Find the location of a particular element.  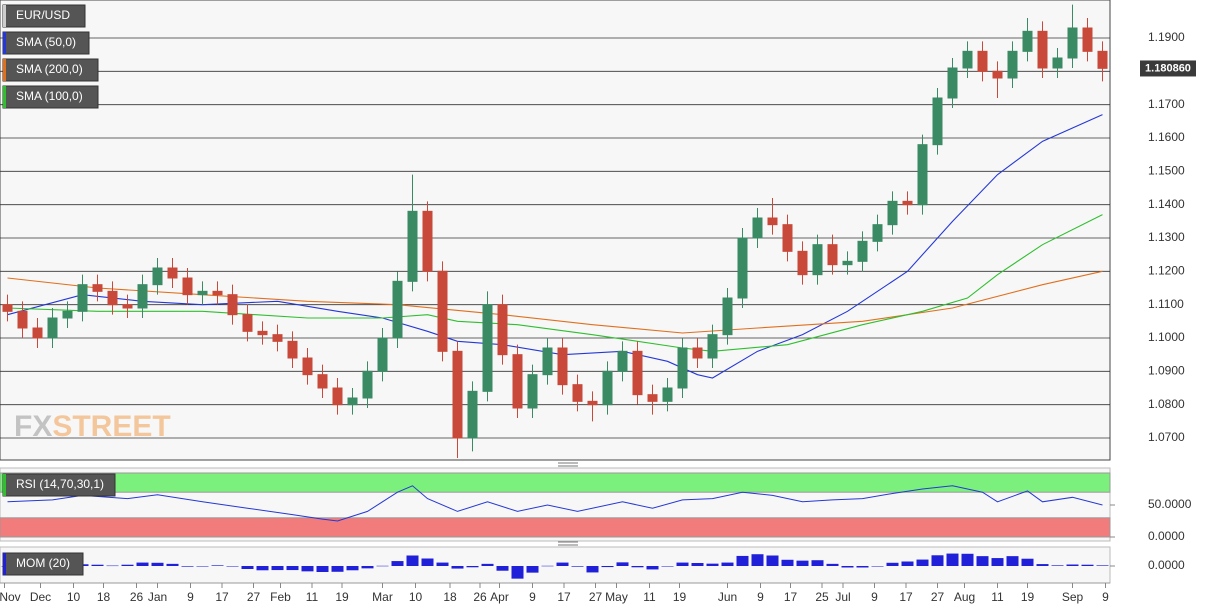

y-tick-label: 1.1100 is located at coordinates (1166, 304).